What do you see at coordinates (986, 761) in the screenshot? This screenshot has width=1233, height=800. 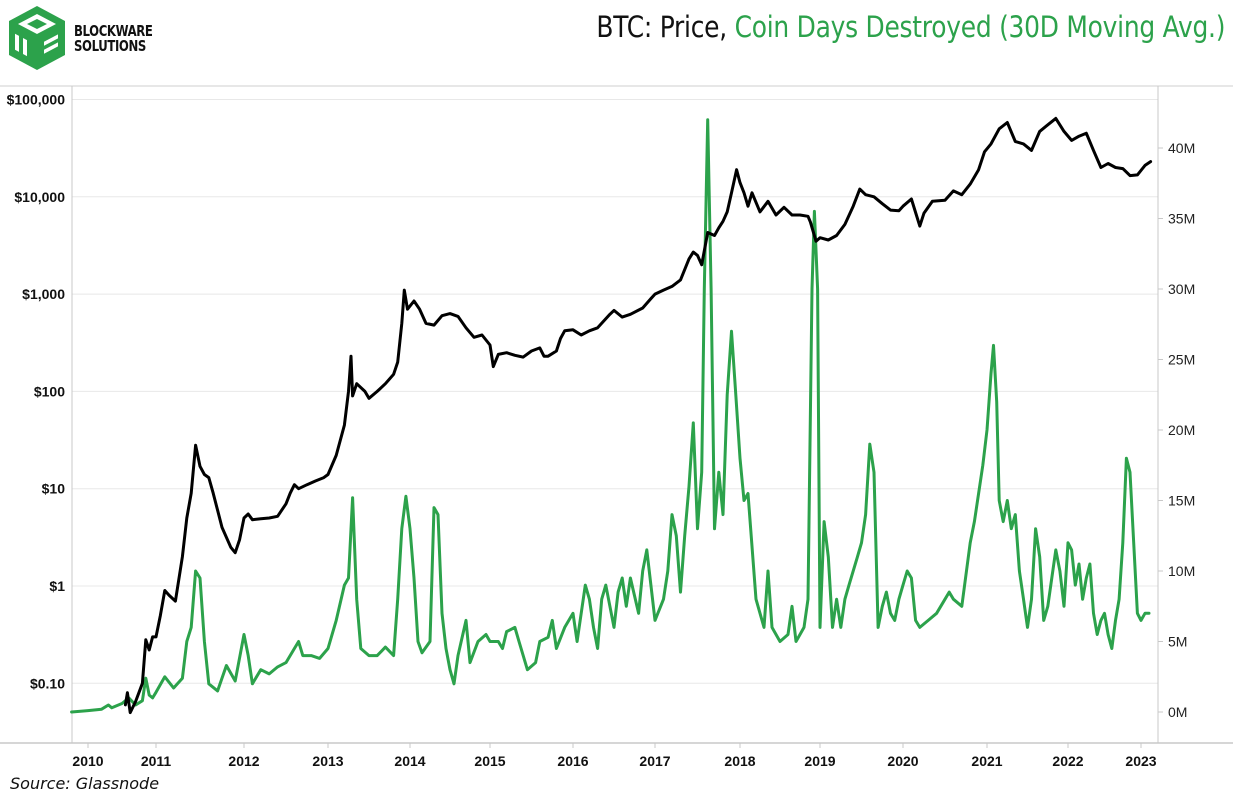 I see `x-tick-label: 2021` at bounding box center [986, 761].